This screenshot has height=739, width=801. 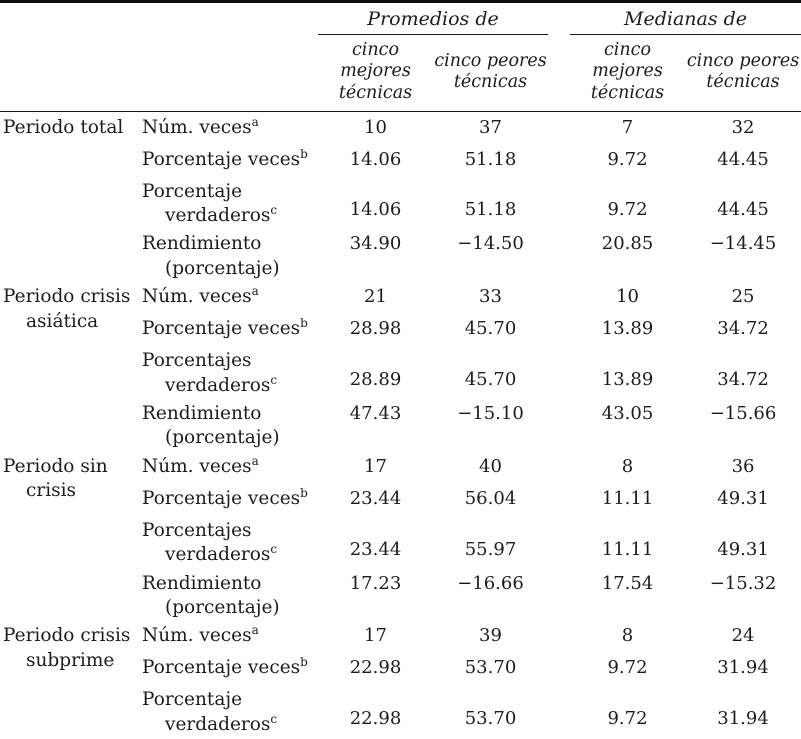 I want to click on value-cell: 40, so click(x=490, y=466).